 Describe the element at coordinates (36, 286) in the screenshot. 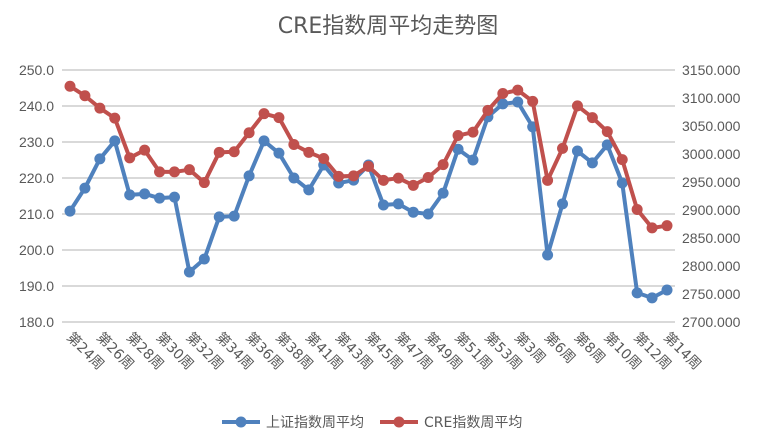

I see `y-left-tick-label: 190.0` at that location.